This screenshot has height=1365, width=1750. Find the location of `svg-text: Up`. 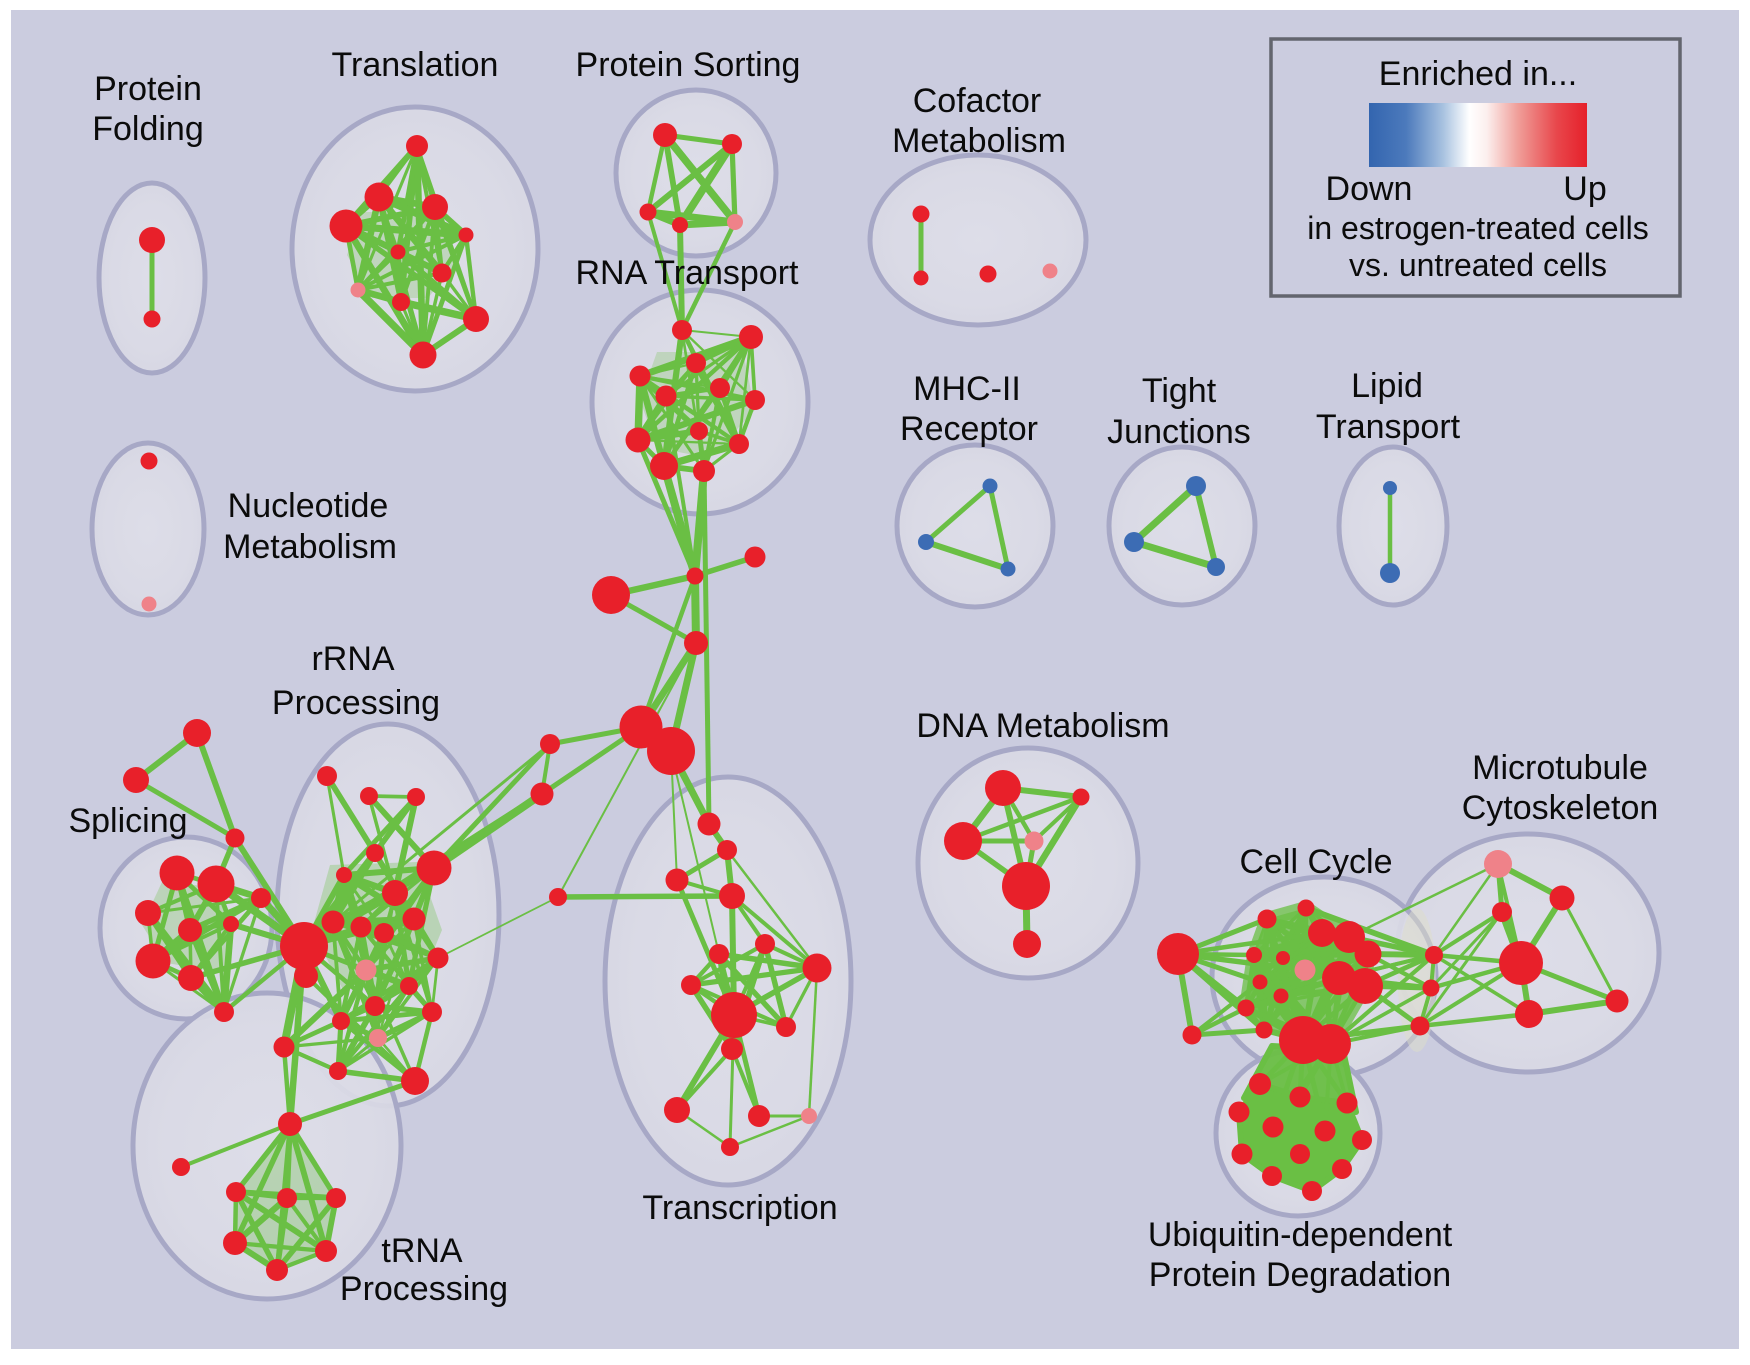

svg-text: Up is located at coordinates (1584, 189).